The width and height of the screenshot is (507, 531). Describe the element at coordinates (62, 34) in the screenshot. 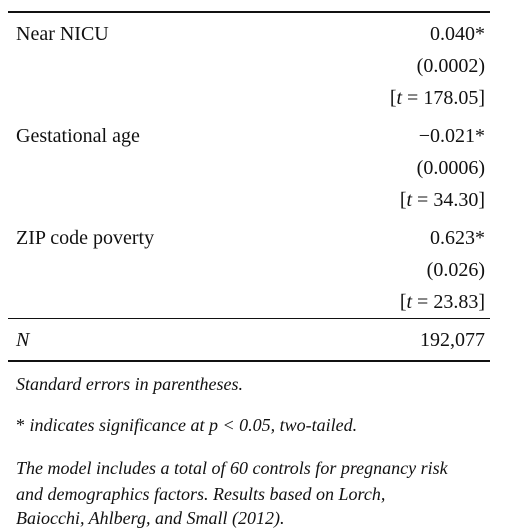

I see `row-label-near-nicu: Near NICU` at that location.